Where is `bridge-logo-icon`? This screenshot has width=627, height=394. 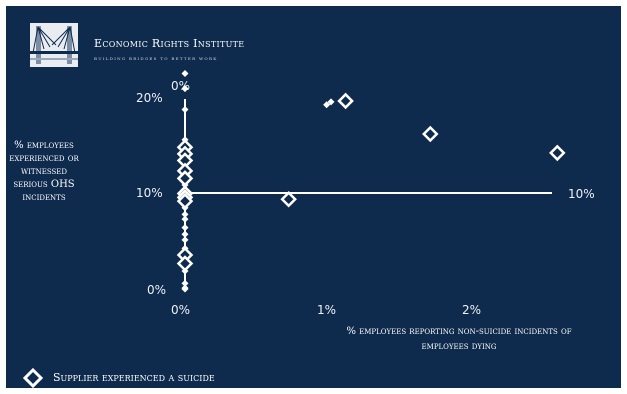 bridge-logo-icon is located at coordinates (54, 45).